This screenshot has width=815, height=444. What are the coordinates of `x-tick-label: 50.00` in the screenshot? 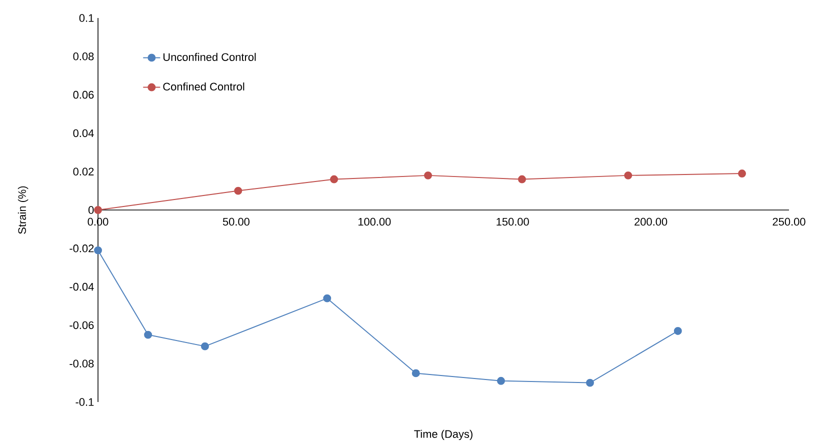 It's located at (236, 222).